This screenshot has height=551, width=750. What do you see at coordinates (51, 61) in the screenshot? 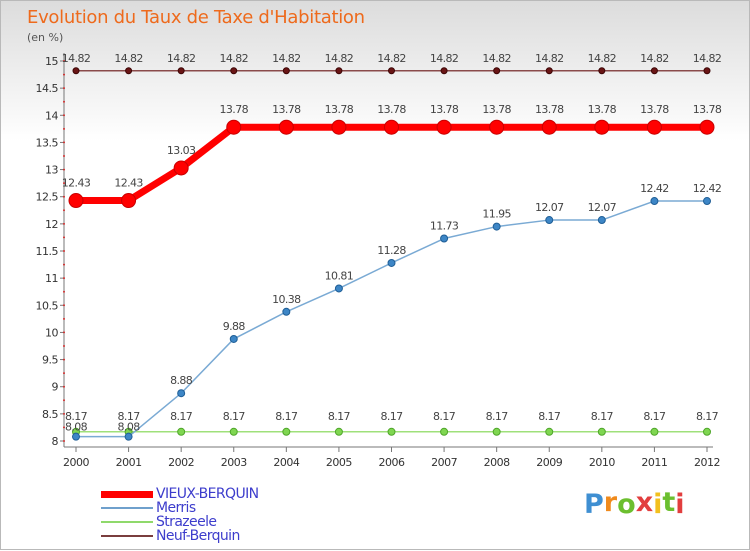
I see `y-tick-label: 15` at bounding box center [51, 61].